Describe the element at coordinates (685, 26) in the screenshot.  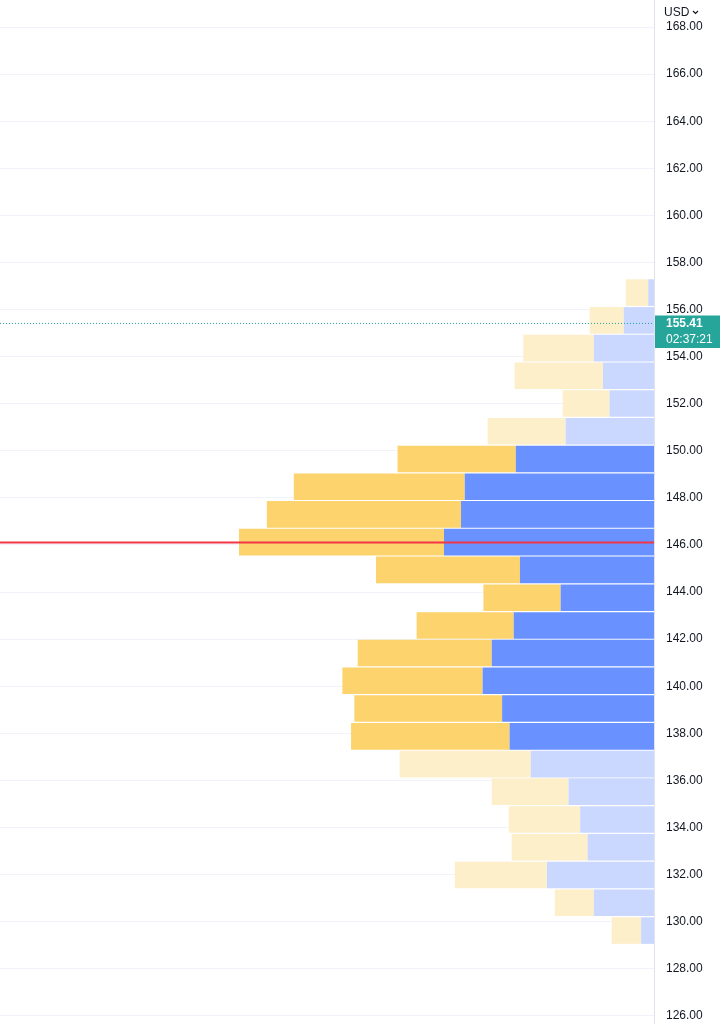
I see `y-tick-label: 168.00` at that location.